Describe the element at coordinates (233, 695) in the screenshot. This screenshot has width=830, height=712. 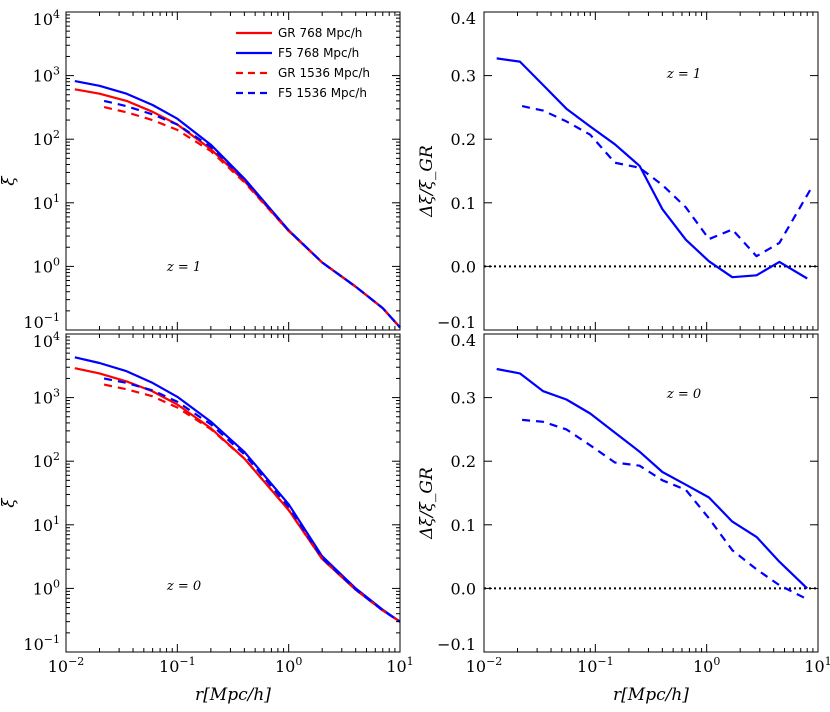
I see `x-axis-label-left: r[Mpc/h]` at that location.